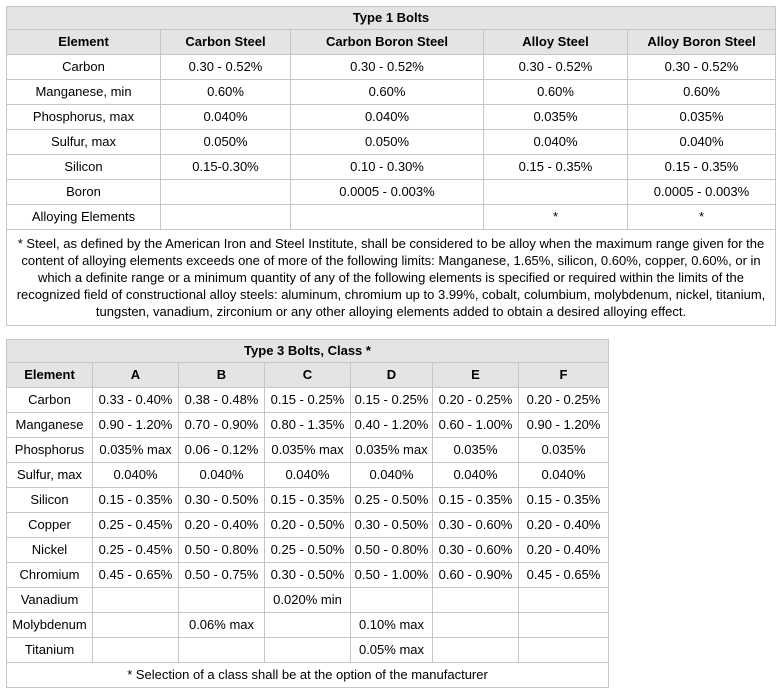  Describe the element at coordinates (221, 525) in the screenshot. I see `cell-copper-b: 0.20 - 0.40%` at that location.